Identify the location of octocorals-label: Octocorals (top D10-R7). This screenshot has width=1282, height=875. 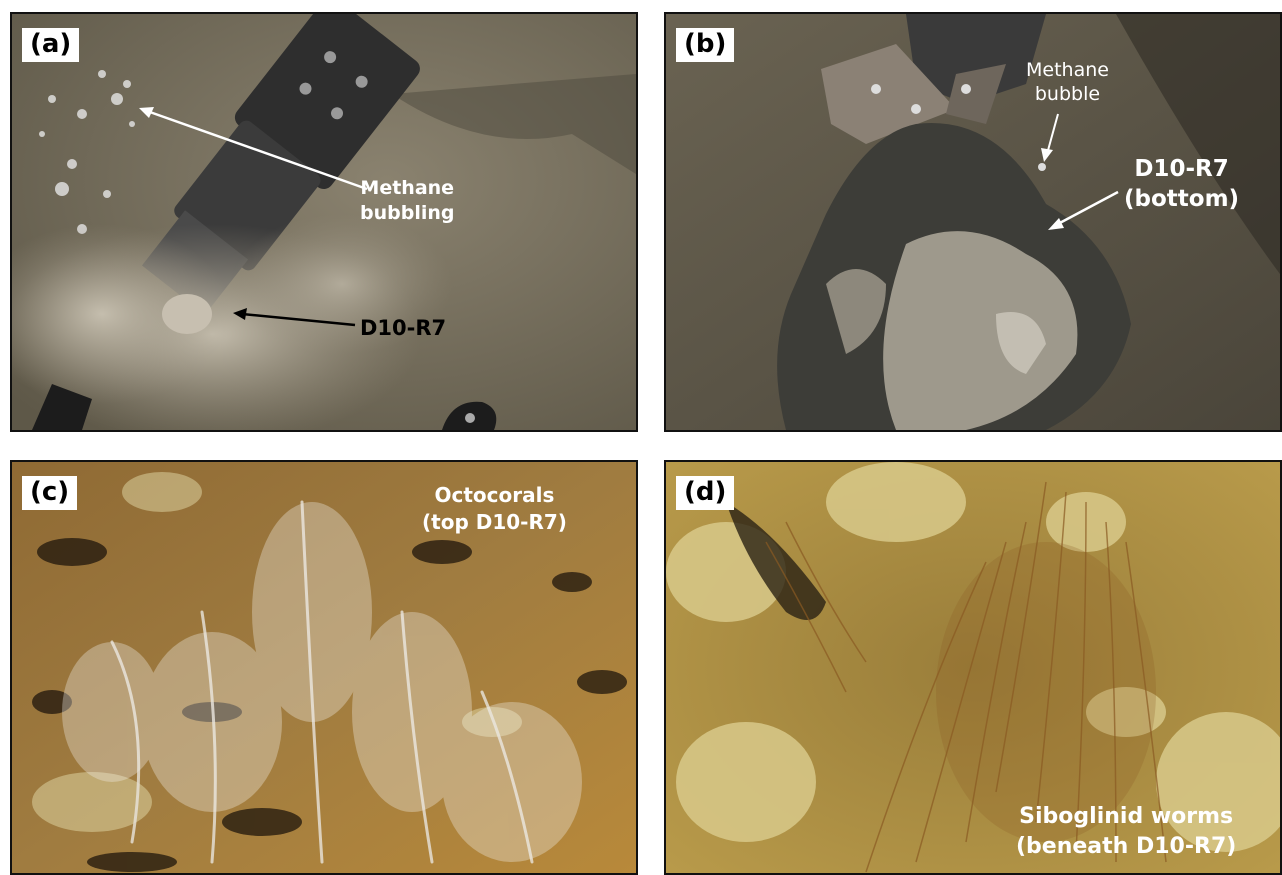
(494, 508).